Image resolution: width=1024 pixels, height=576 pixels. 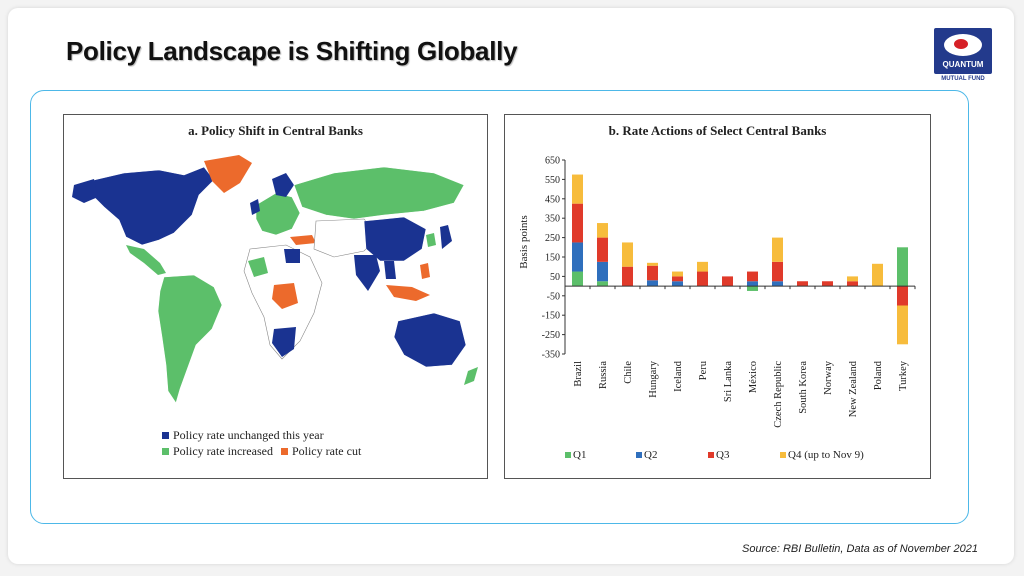 I want to click on bar-iceland-q3, so click(x=677, y=279).